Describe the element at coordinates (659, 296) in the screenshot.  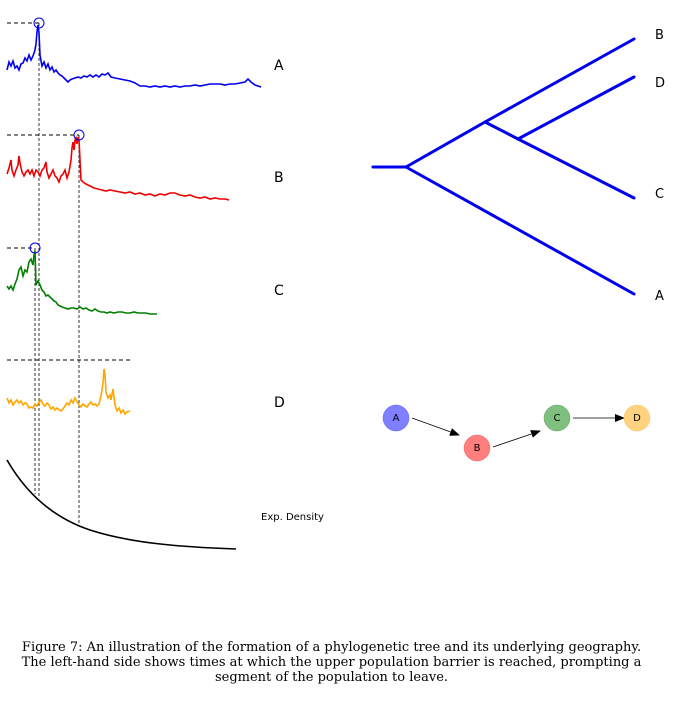
I see `tree-leaf-label-a: A` at that location.